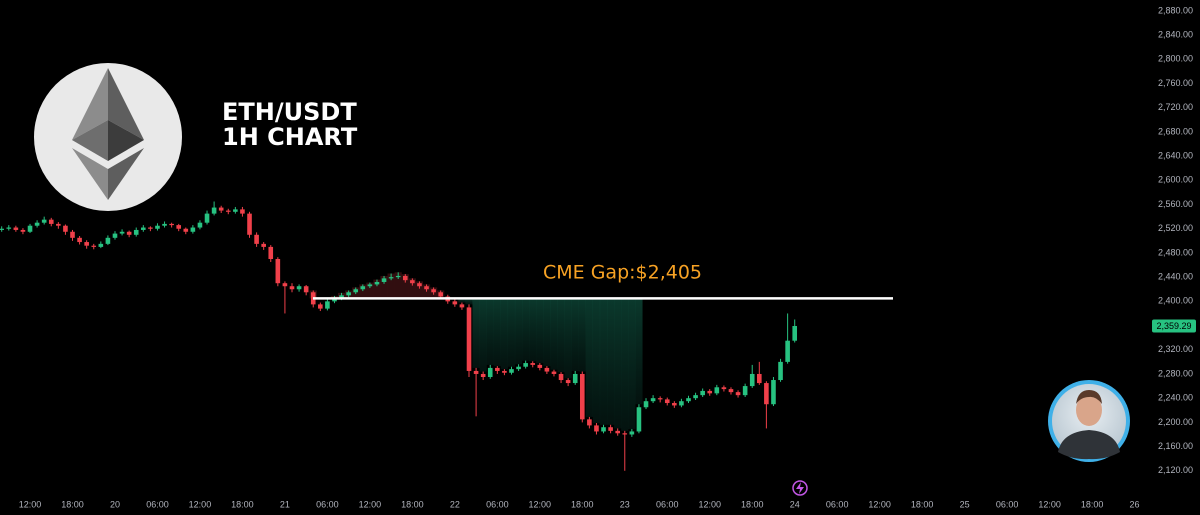 This screenshot has width=1200, height=515. I want to click on y-tick-label: 2,480.00, so click(1175, 252).